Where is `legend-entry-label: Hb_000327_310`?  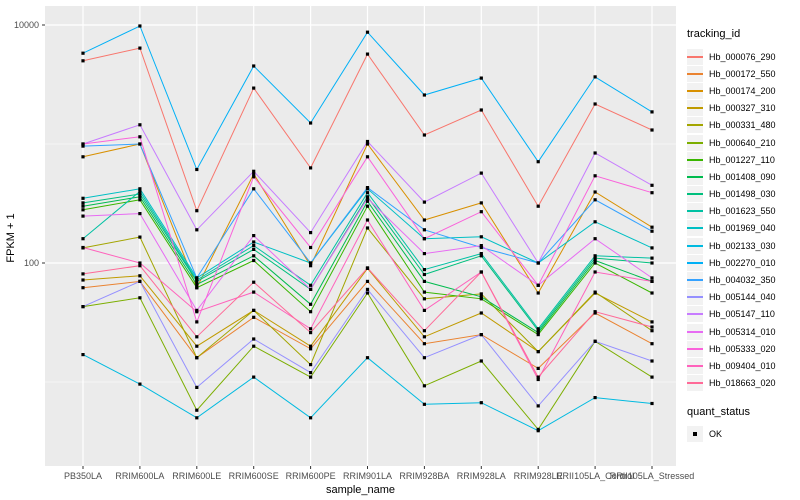
legend-entry-label: Hb_000327_310 is located at coordinates (742, 108).